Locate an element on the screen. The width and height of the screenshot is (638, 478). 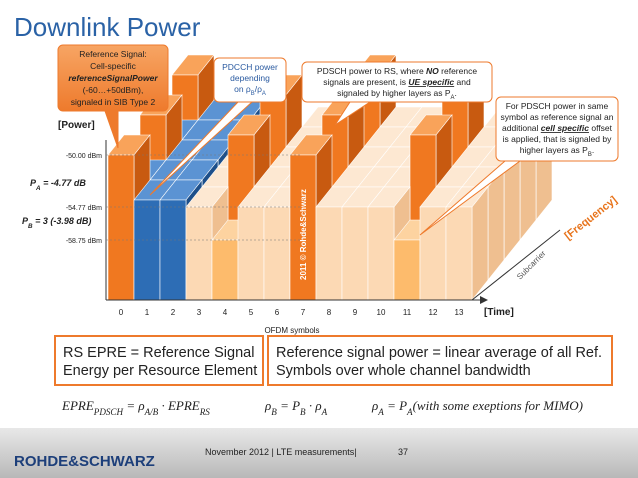
rich-text: ρB = PB · ρA is located at coordinates (296, 407).